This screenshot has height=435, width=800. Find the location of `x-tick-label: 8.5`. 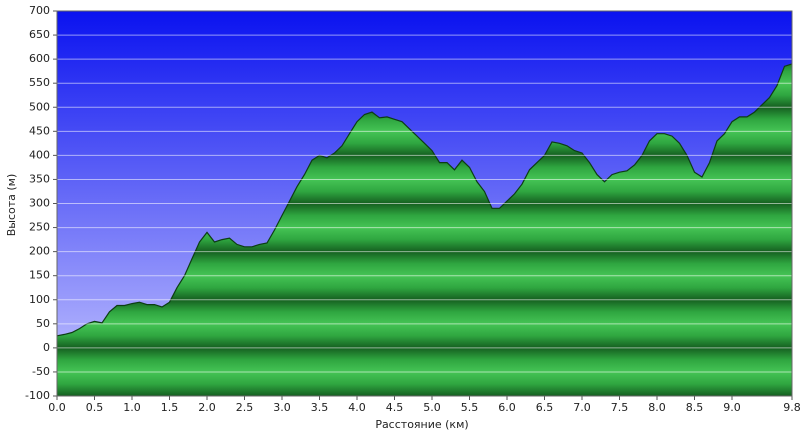

x-tick-label: 8.5 is located at coordinates (695, 407).